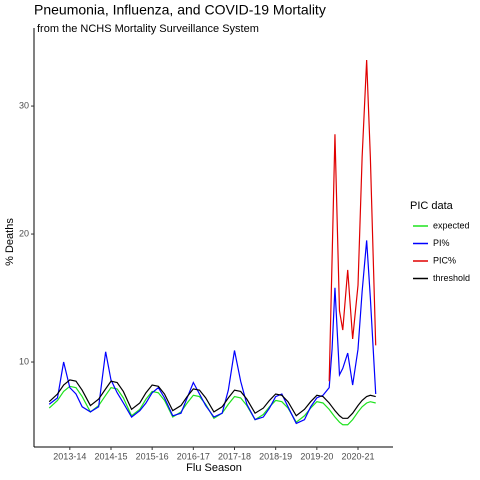  What do you see at coordinates (110, 456) in the screenshot?
I see `x-tick-label: 2014-15` at bounding box center [110, 456].